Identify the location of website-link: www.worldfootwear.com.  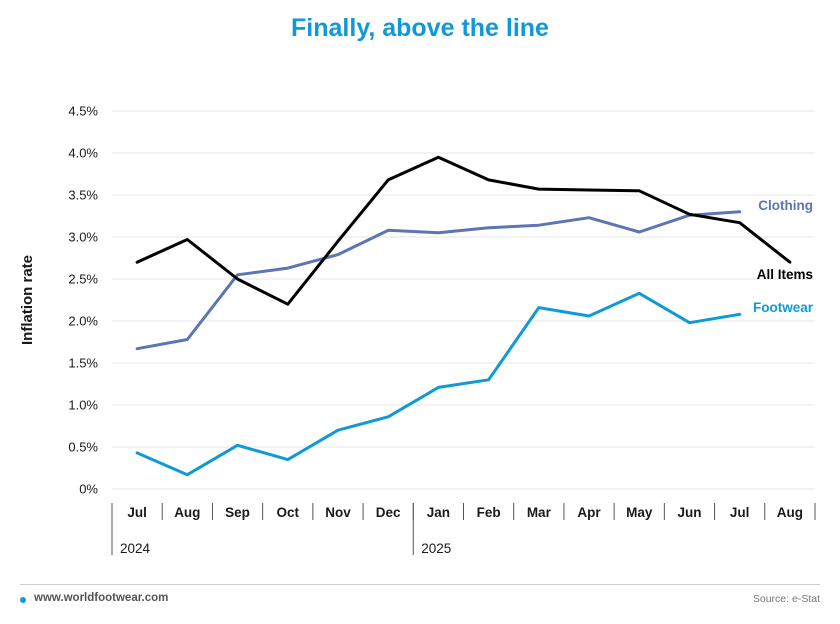
(101, 598).